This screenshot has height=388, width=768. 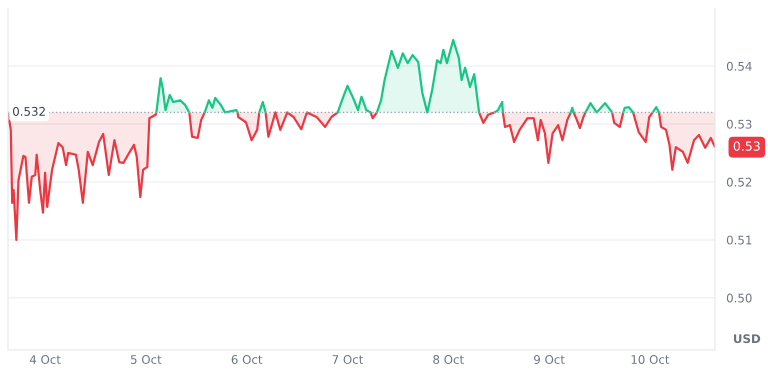 What do you see at coordinates (146, 359) in the screenshot?
I see `x-tick-label: 5 Oct` at bounding box center [146, 359].